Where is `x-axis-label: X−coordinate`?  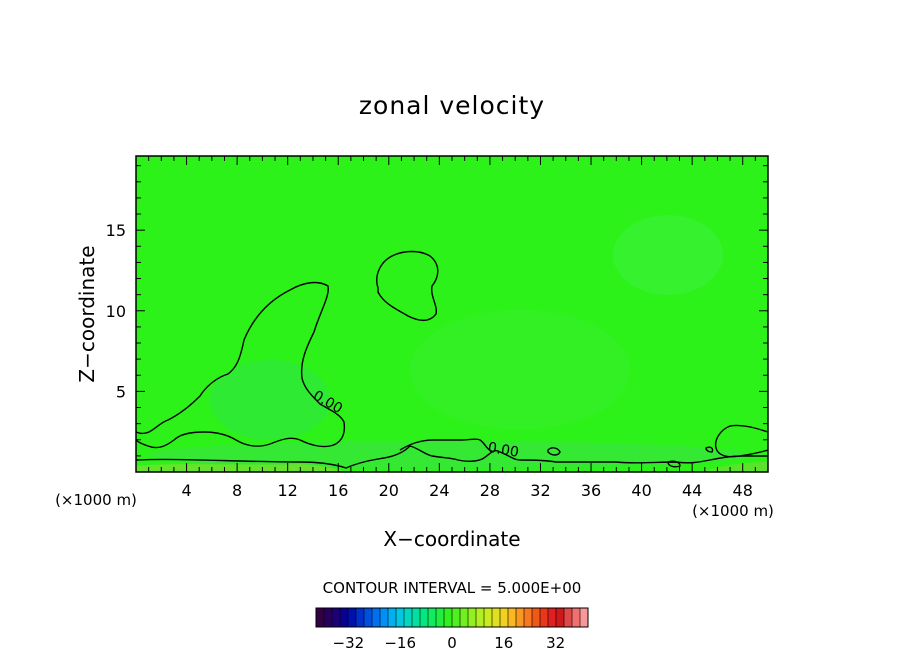 x-axis-label: X−coordinate is located at coordinates (451, 539).